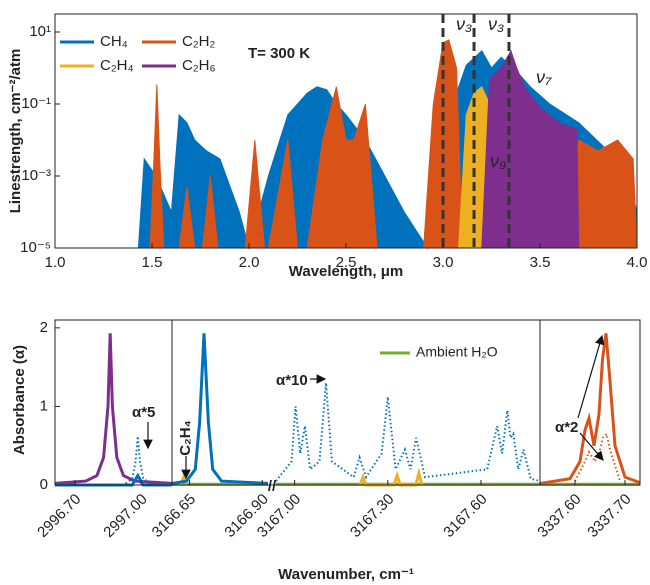 This screenshot has height=585, width=650. I want to click on annotation: α*10, so click(292, 380).